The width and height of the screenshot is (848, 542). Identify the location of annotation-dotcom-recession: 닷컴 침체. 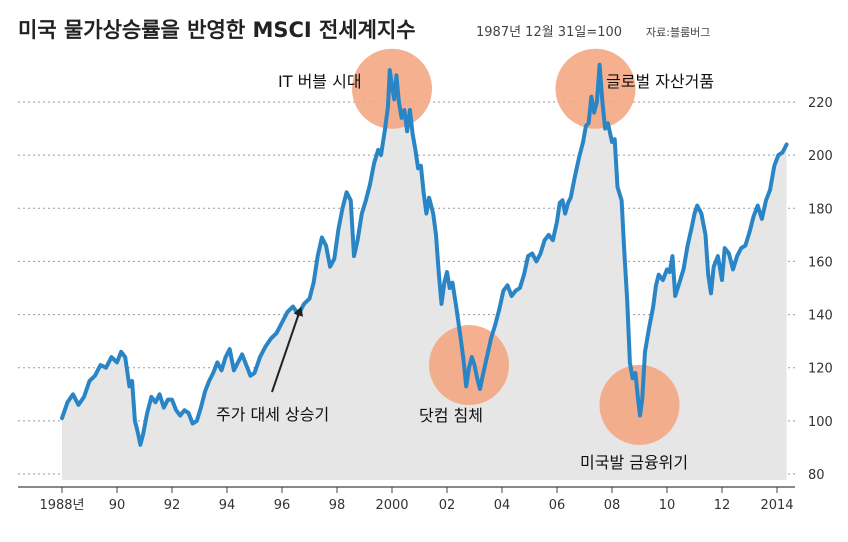
(451, 415).